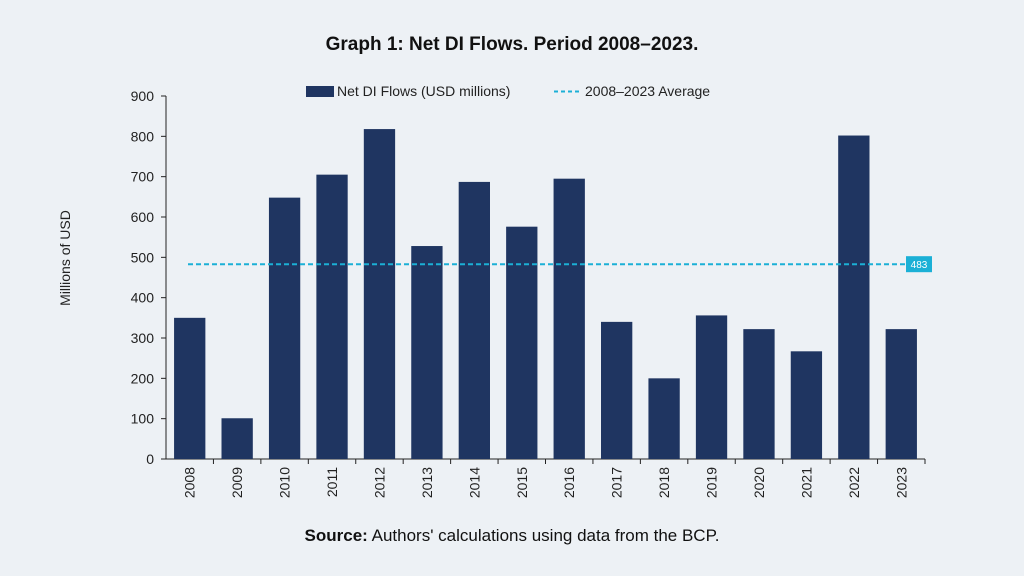 Image resolution: width=1024 pixels, height=576 pixels. What do you see at coordinates (143, 136) in the screenshot?
I see `y-tick-label: 800` at bounding box center [143, 136].